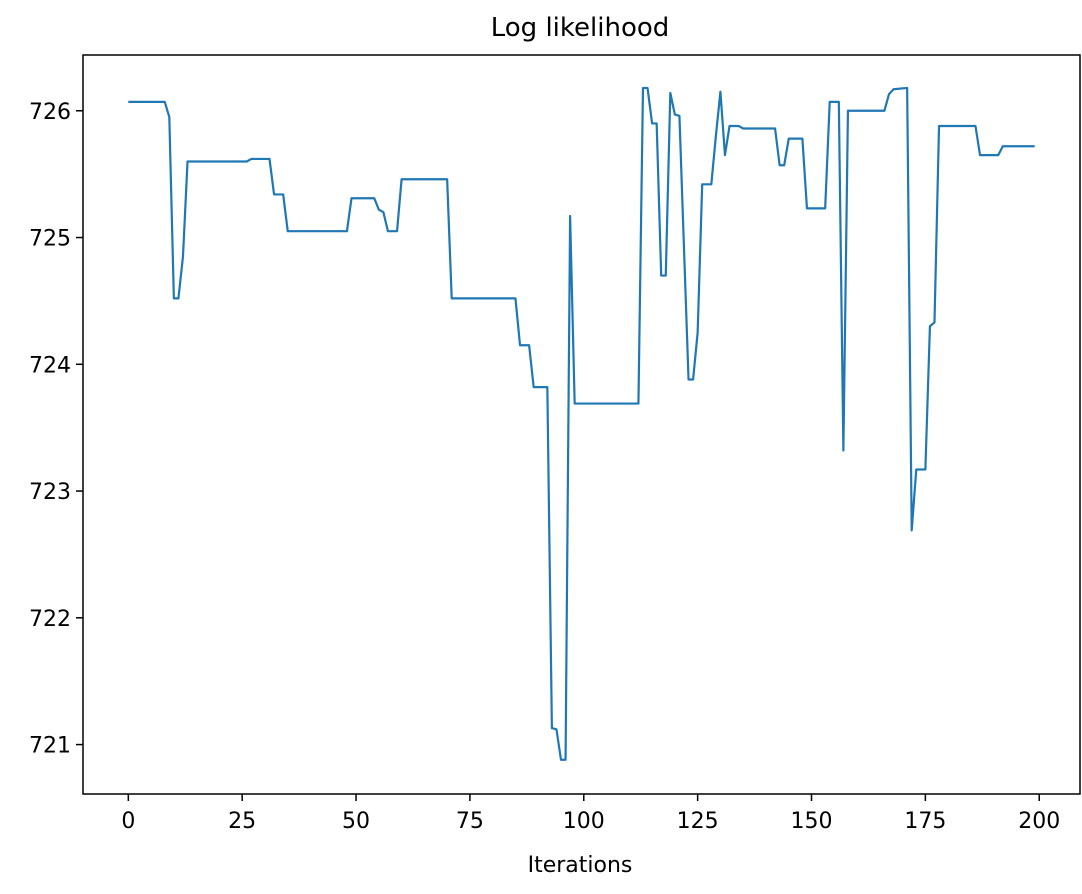  I want to click on chart-title: Log likelihood, so click(580, 28).